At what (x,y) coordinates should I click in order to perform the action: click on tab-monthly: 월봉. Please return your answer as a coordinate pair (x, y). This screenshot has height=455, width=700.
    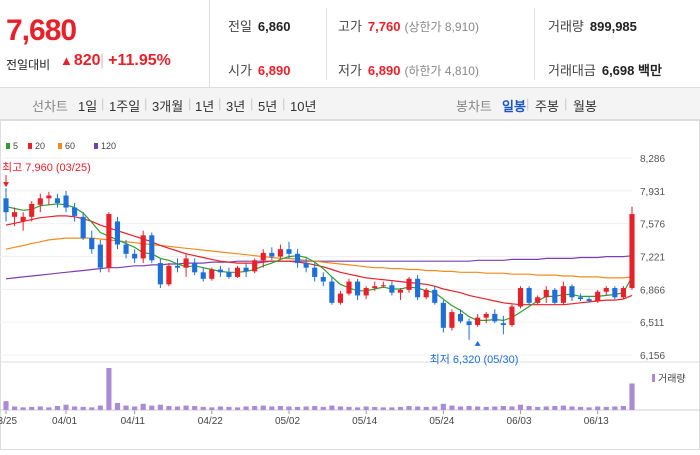
    Looking at the image, I should click on (585, 106).